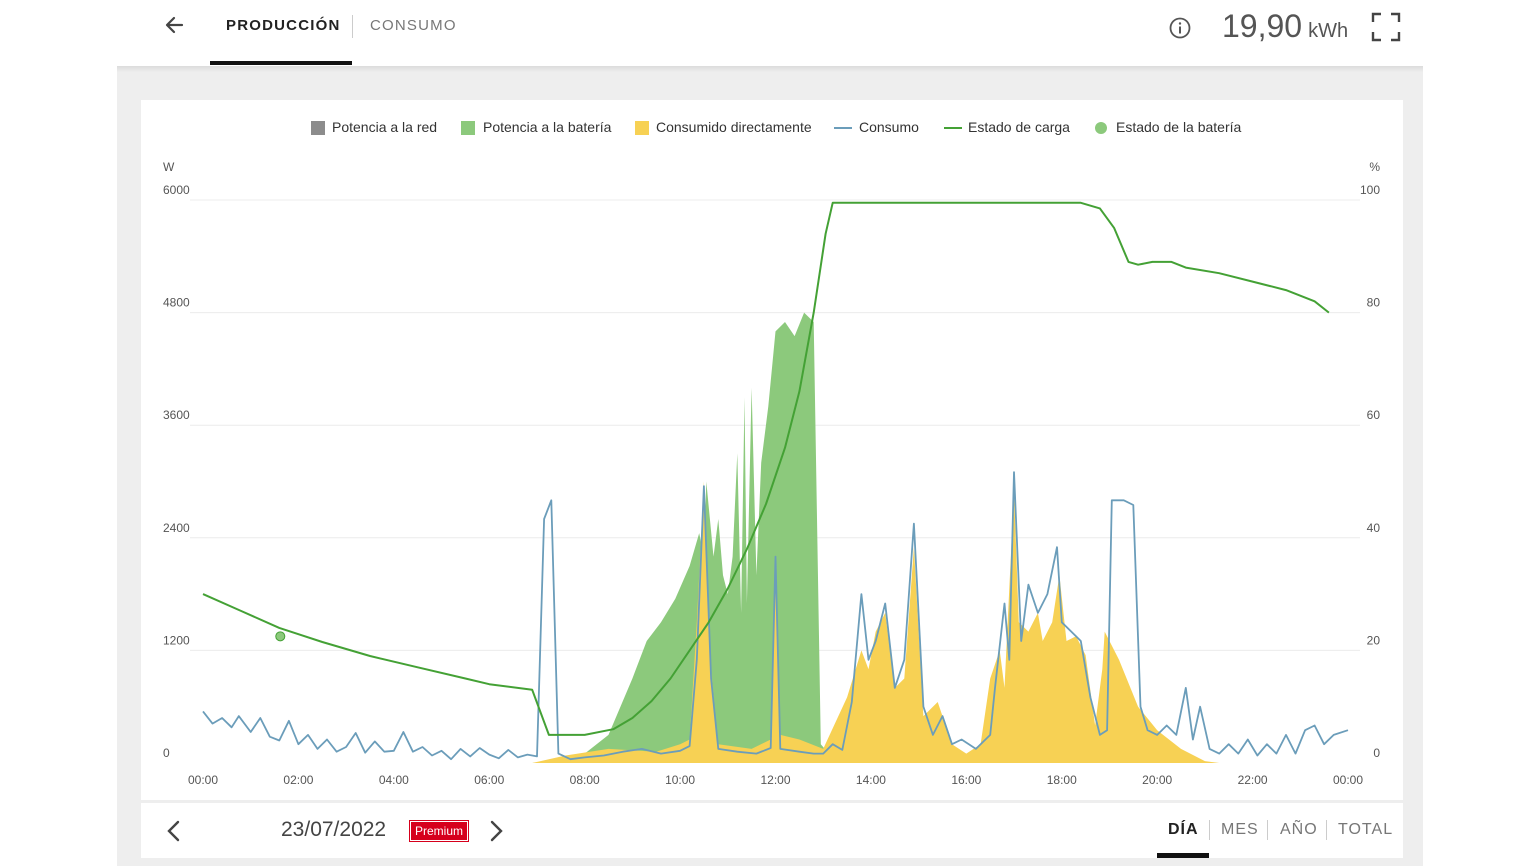 The width and height of the screenshot is (1540, 866). What do you see at coordinates (283, 25) in the screenshot?
I see `tab-produccion: PRODUCCIÓN` at bounding box center [283, 25].